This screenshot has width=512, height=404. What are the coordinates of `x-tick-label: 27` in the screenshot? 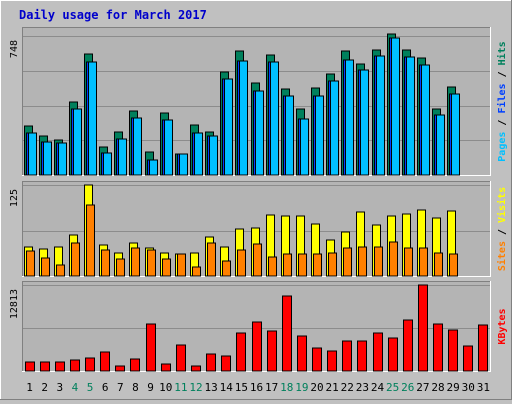 It's located at (422, 387).